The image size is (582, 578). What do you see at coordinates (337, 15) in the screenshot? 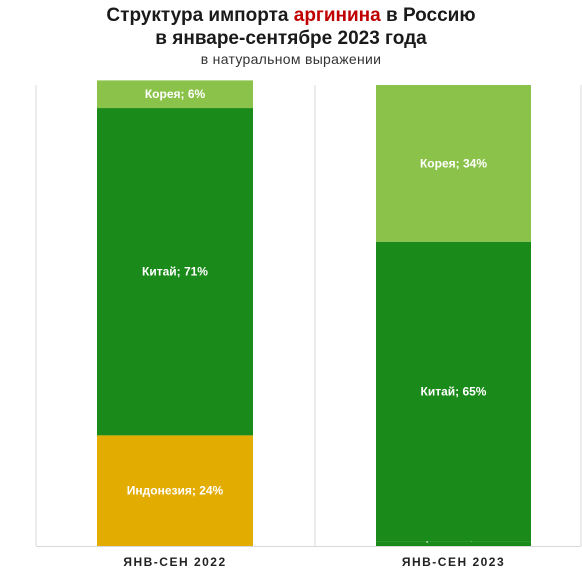
I see `chart-title-accent: аргинина` at bounding box center [337, 15].